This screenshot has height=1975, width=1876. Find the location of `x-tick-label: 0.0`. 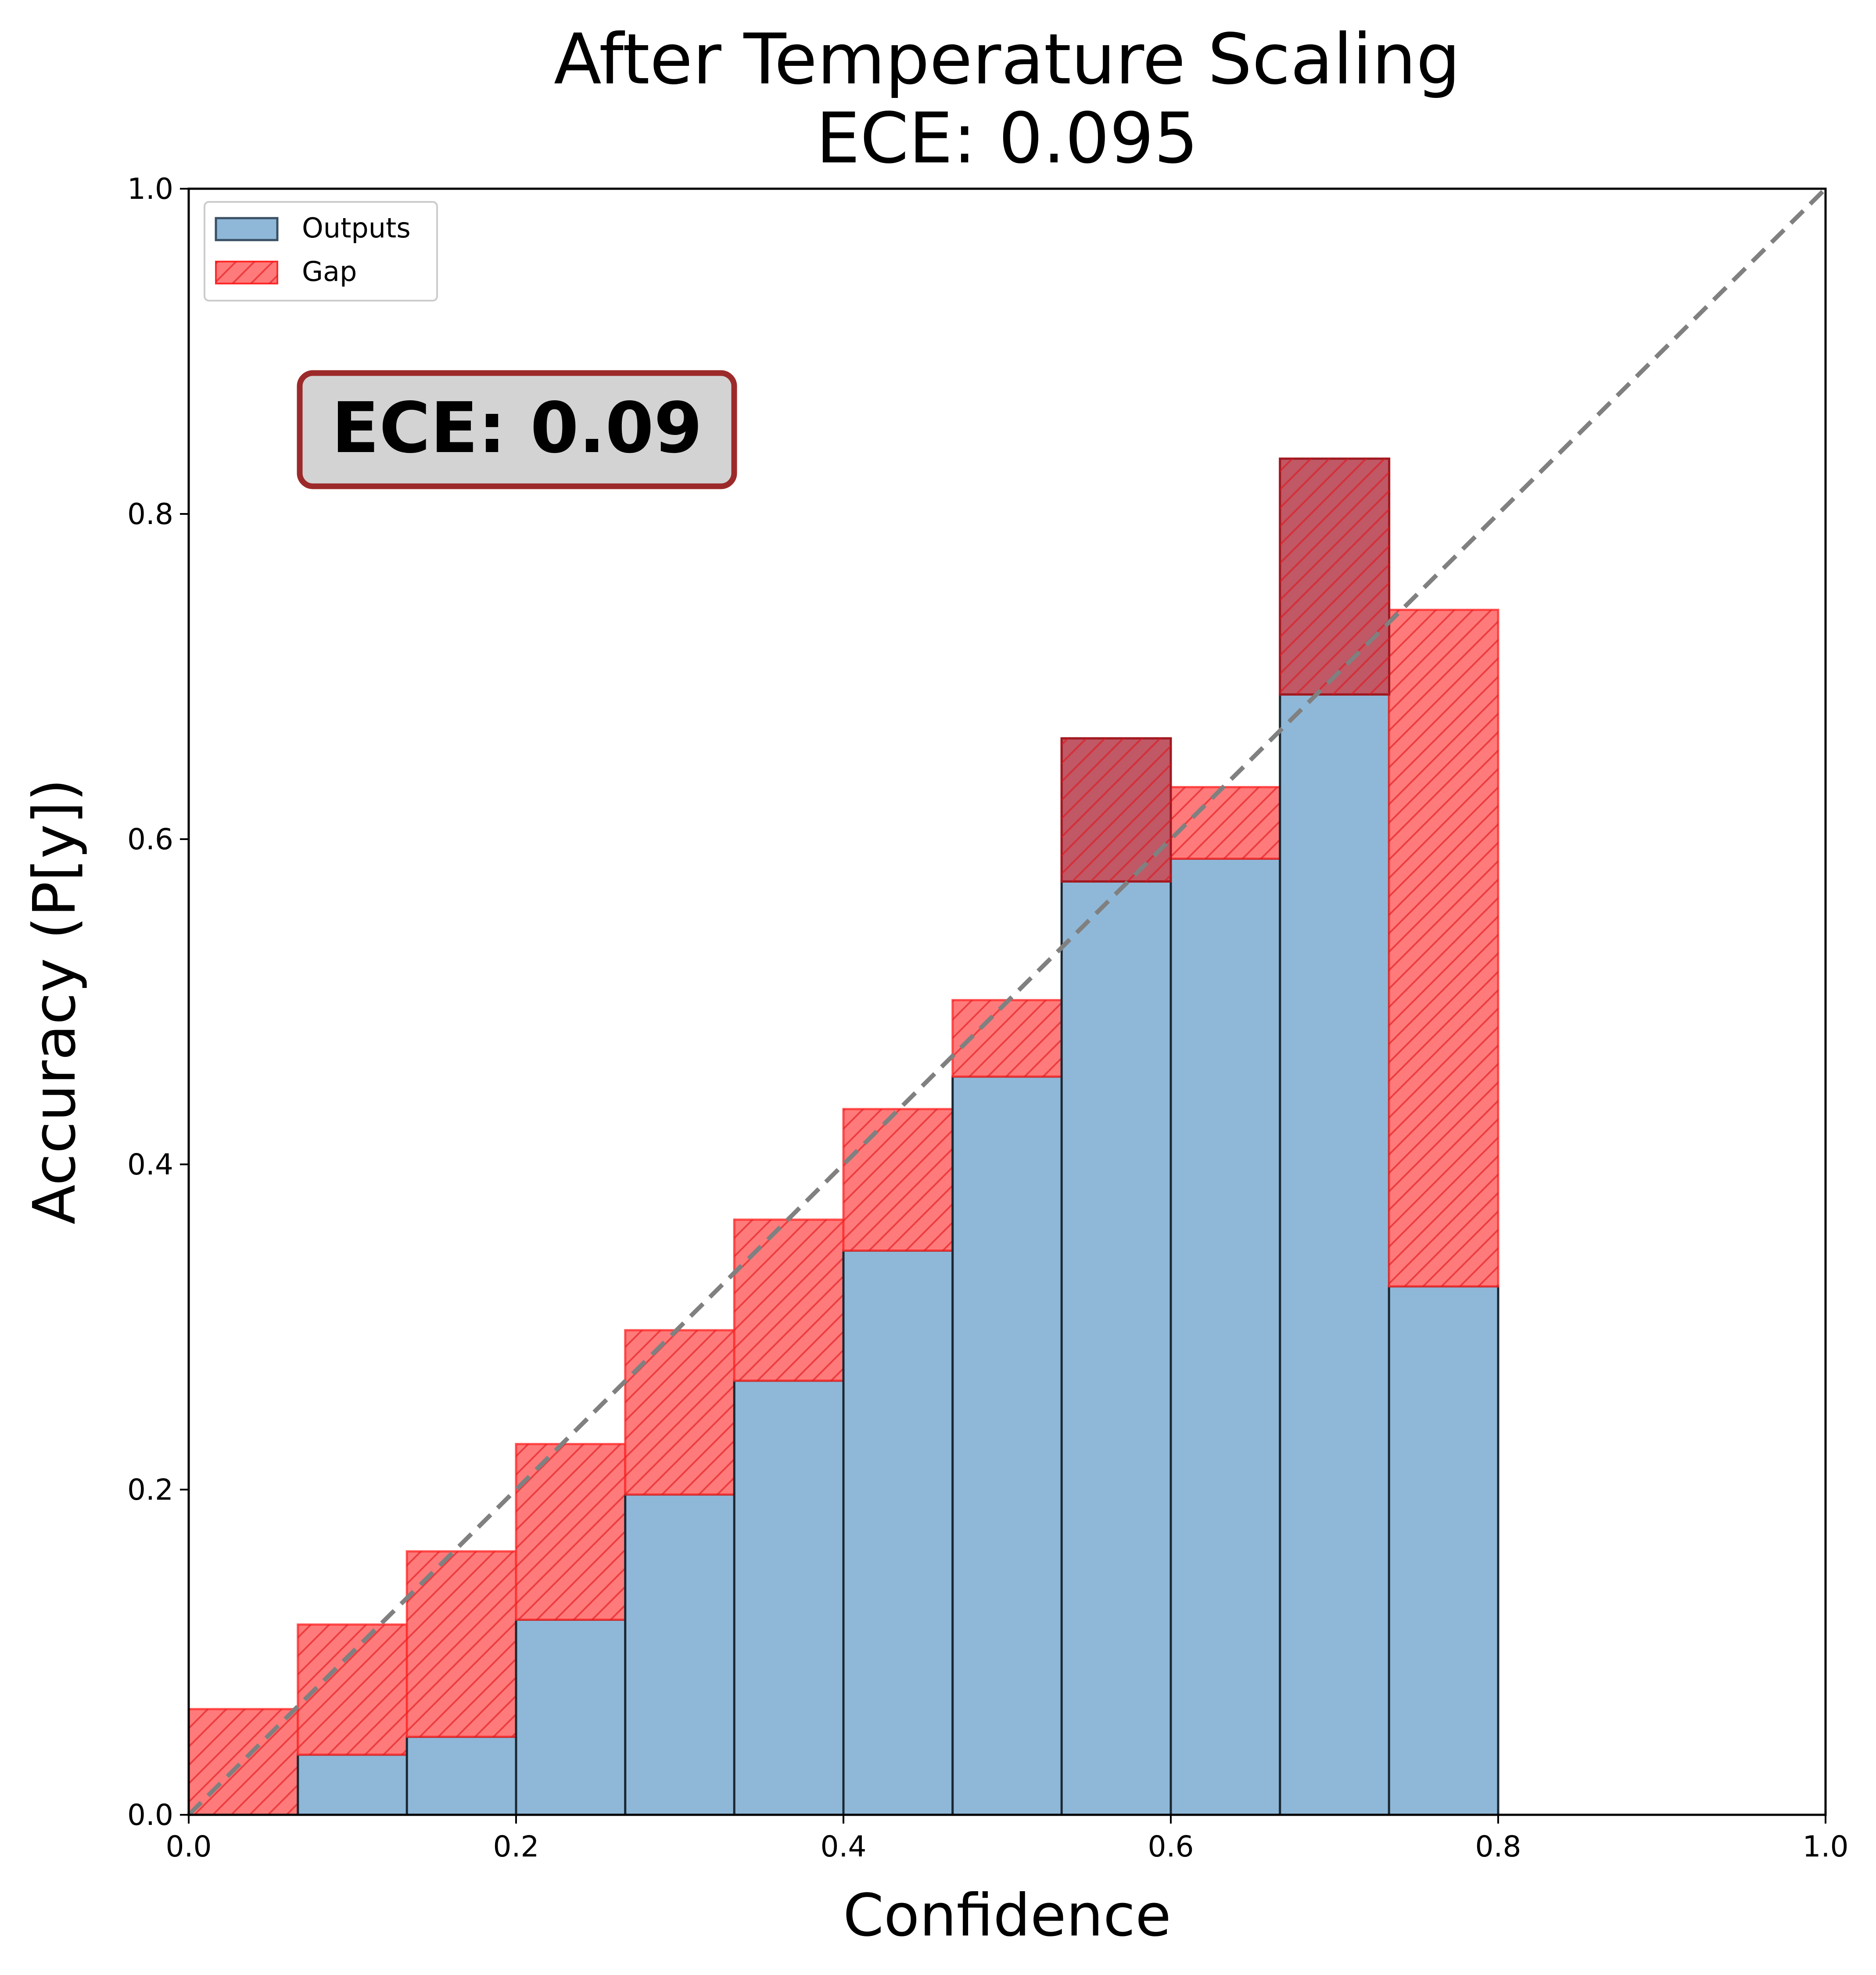

x-tick-label: 0.0 is located at coordinates (189, 1847).